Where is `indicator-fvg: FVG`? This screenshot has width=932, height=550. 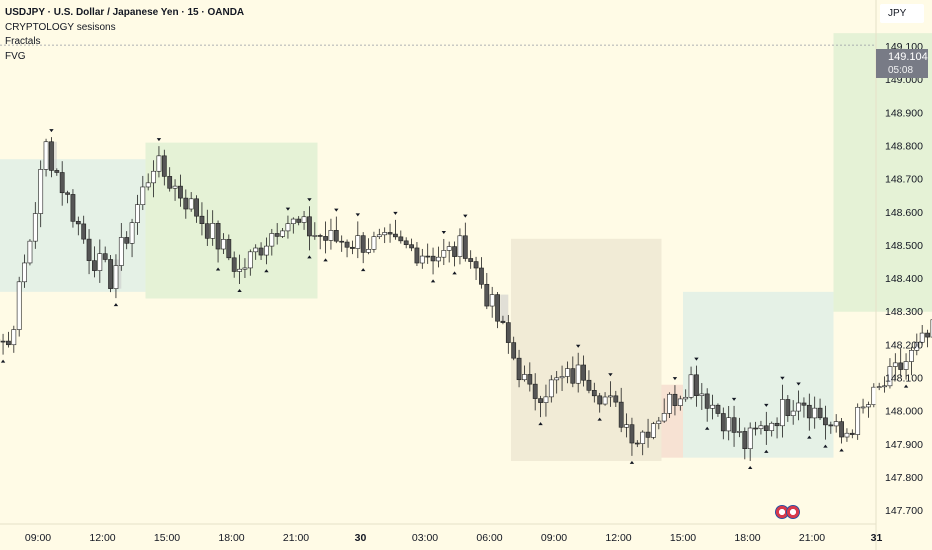
indicator-fvg: FVG is located at coordinates (15, 56).